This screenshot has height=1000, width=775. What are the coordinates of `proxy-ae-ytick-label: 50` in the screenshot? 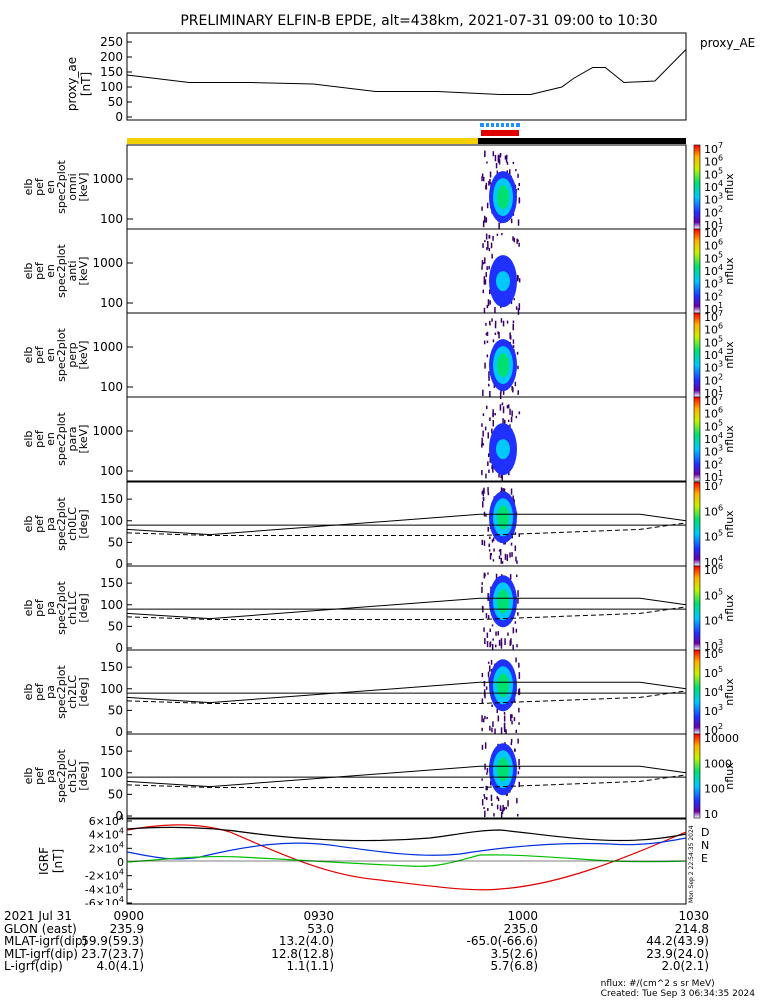 It's located at (115, 102).